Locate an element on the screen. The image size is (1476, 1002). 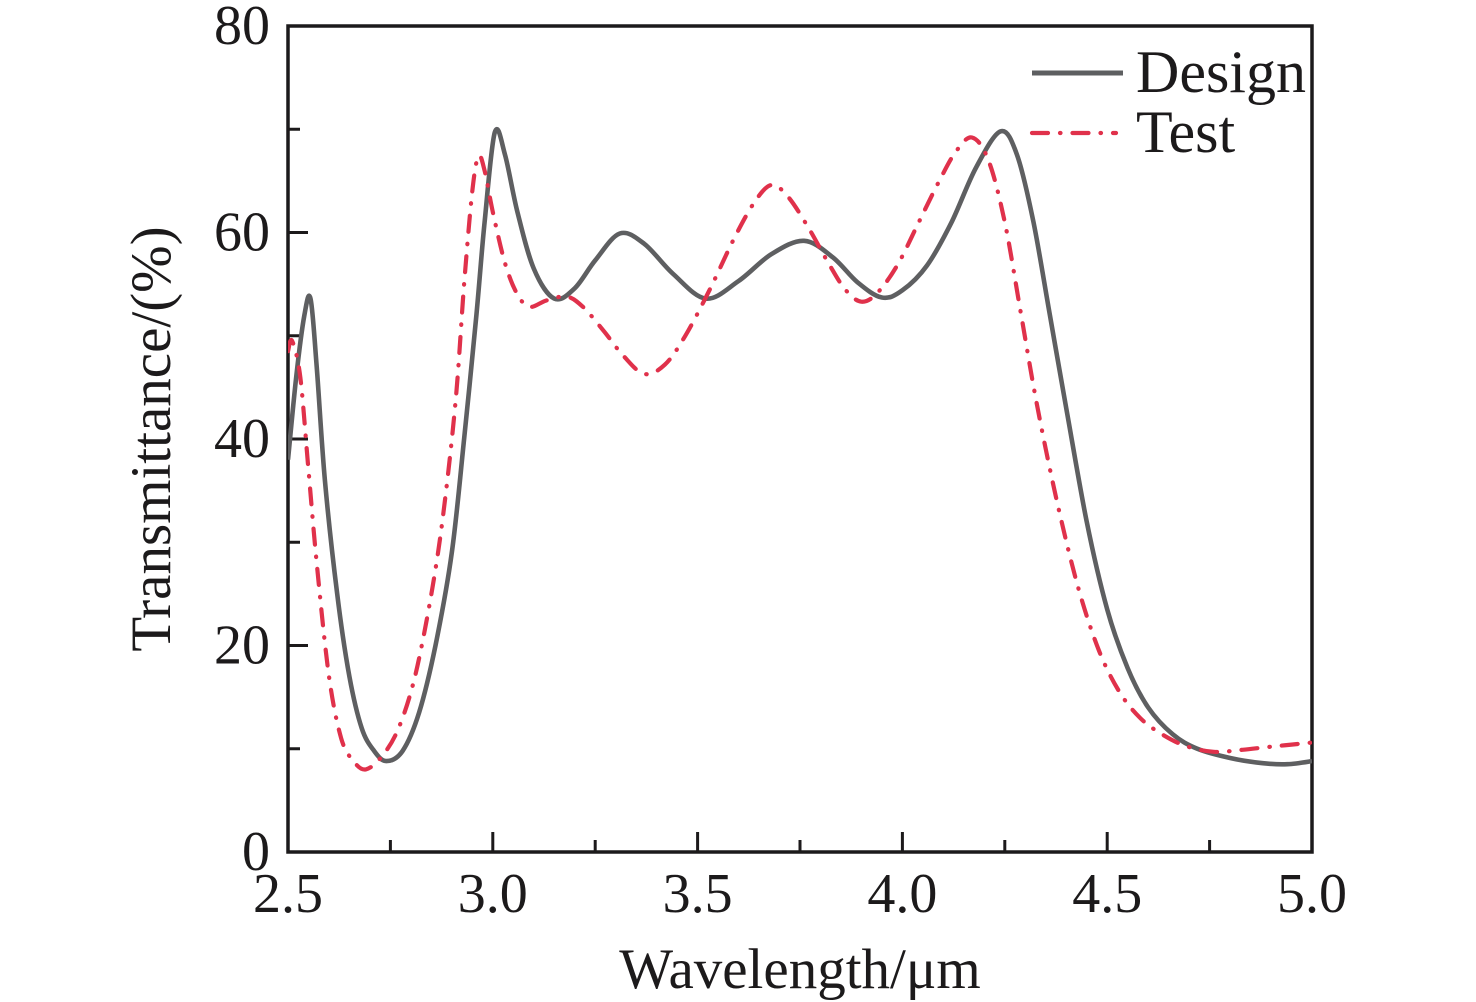
x-tick-label: 2.5 is located at coordinates (288, 894).